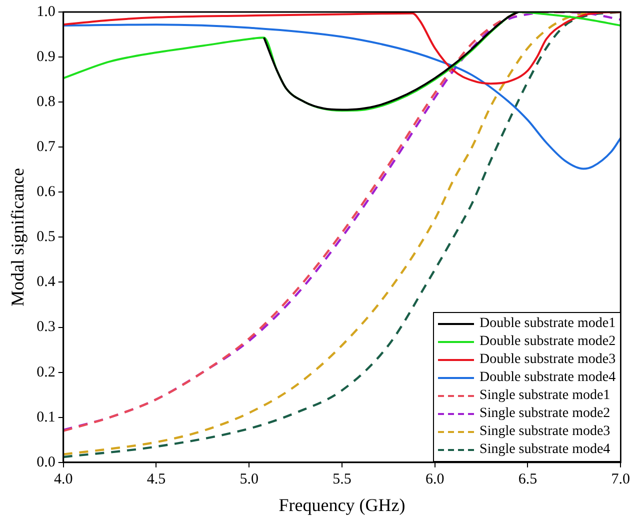  Describe the element at coordinates (545, 414) in the screenshot. I see `legend-label: Single substrate mode2` at that location.